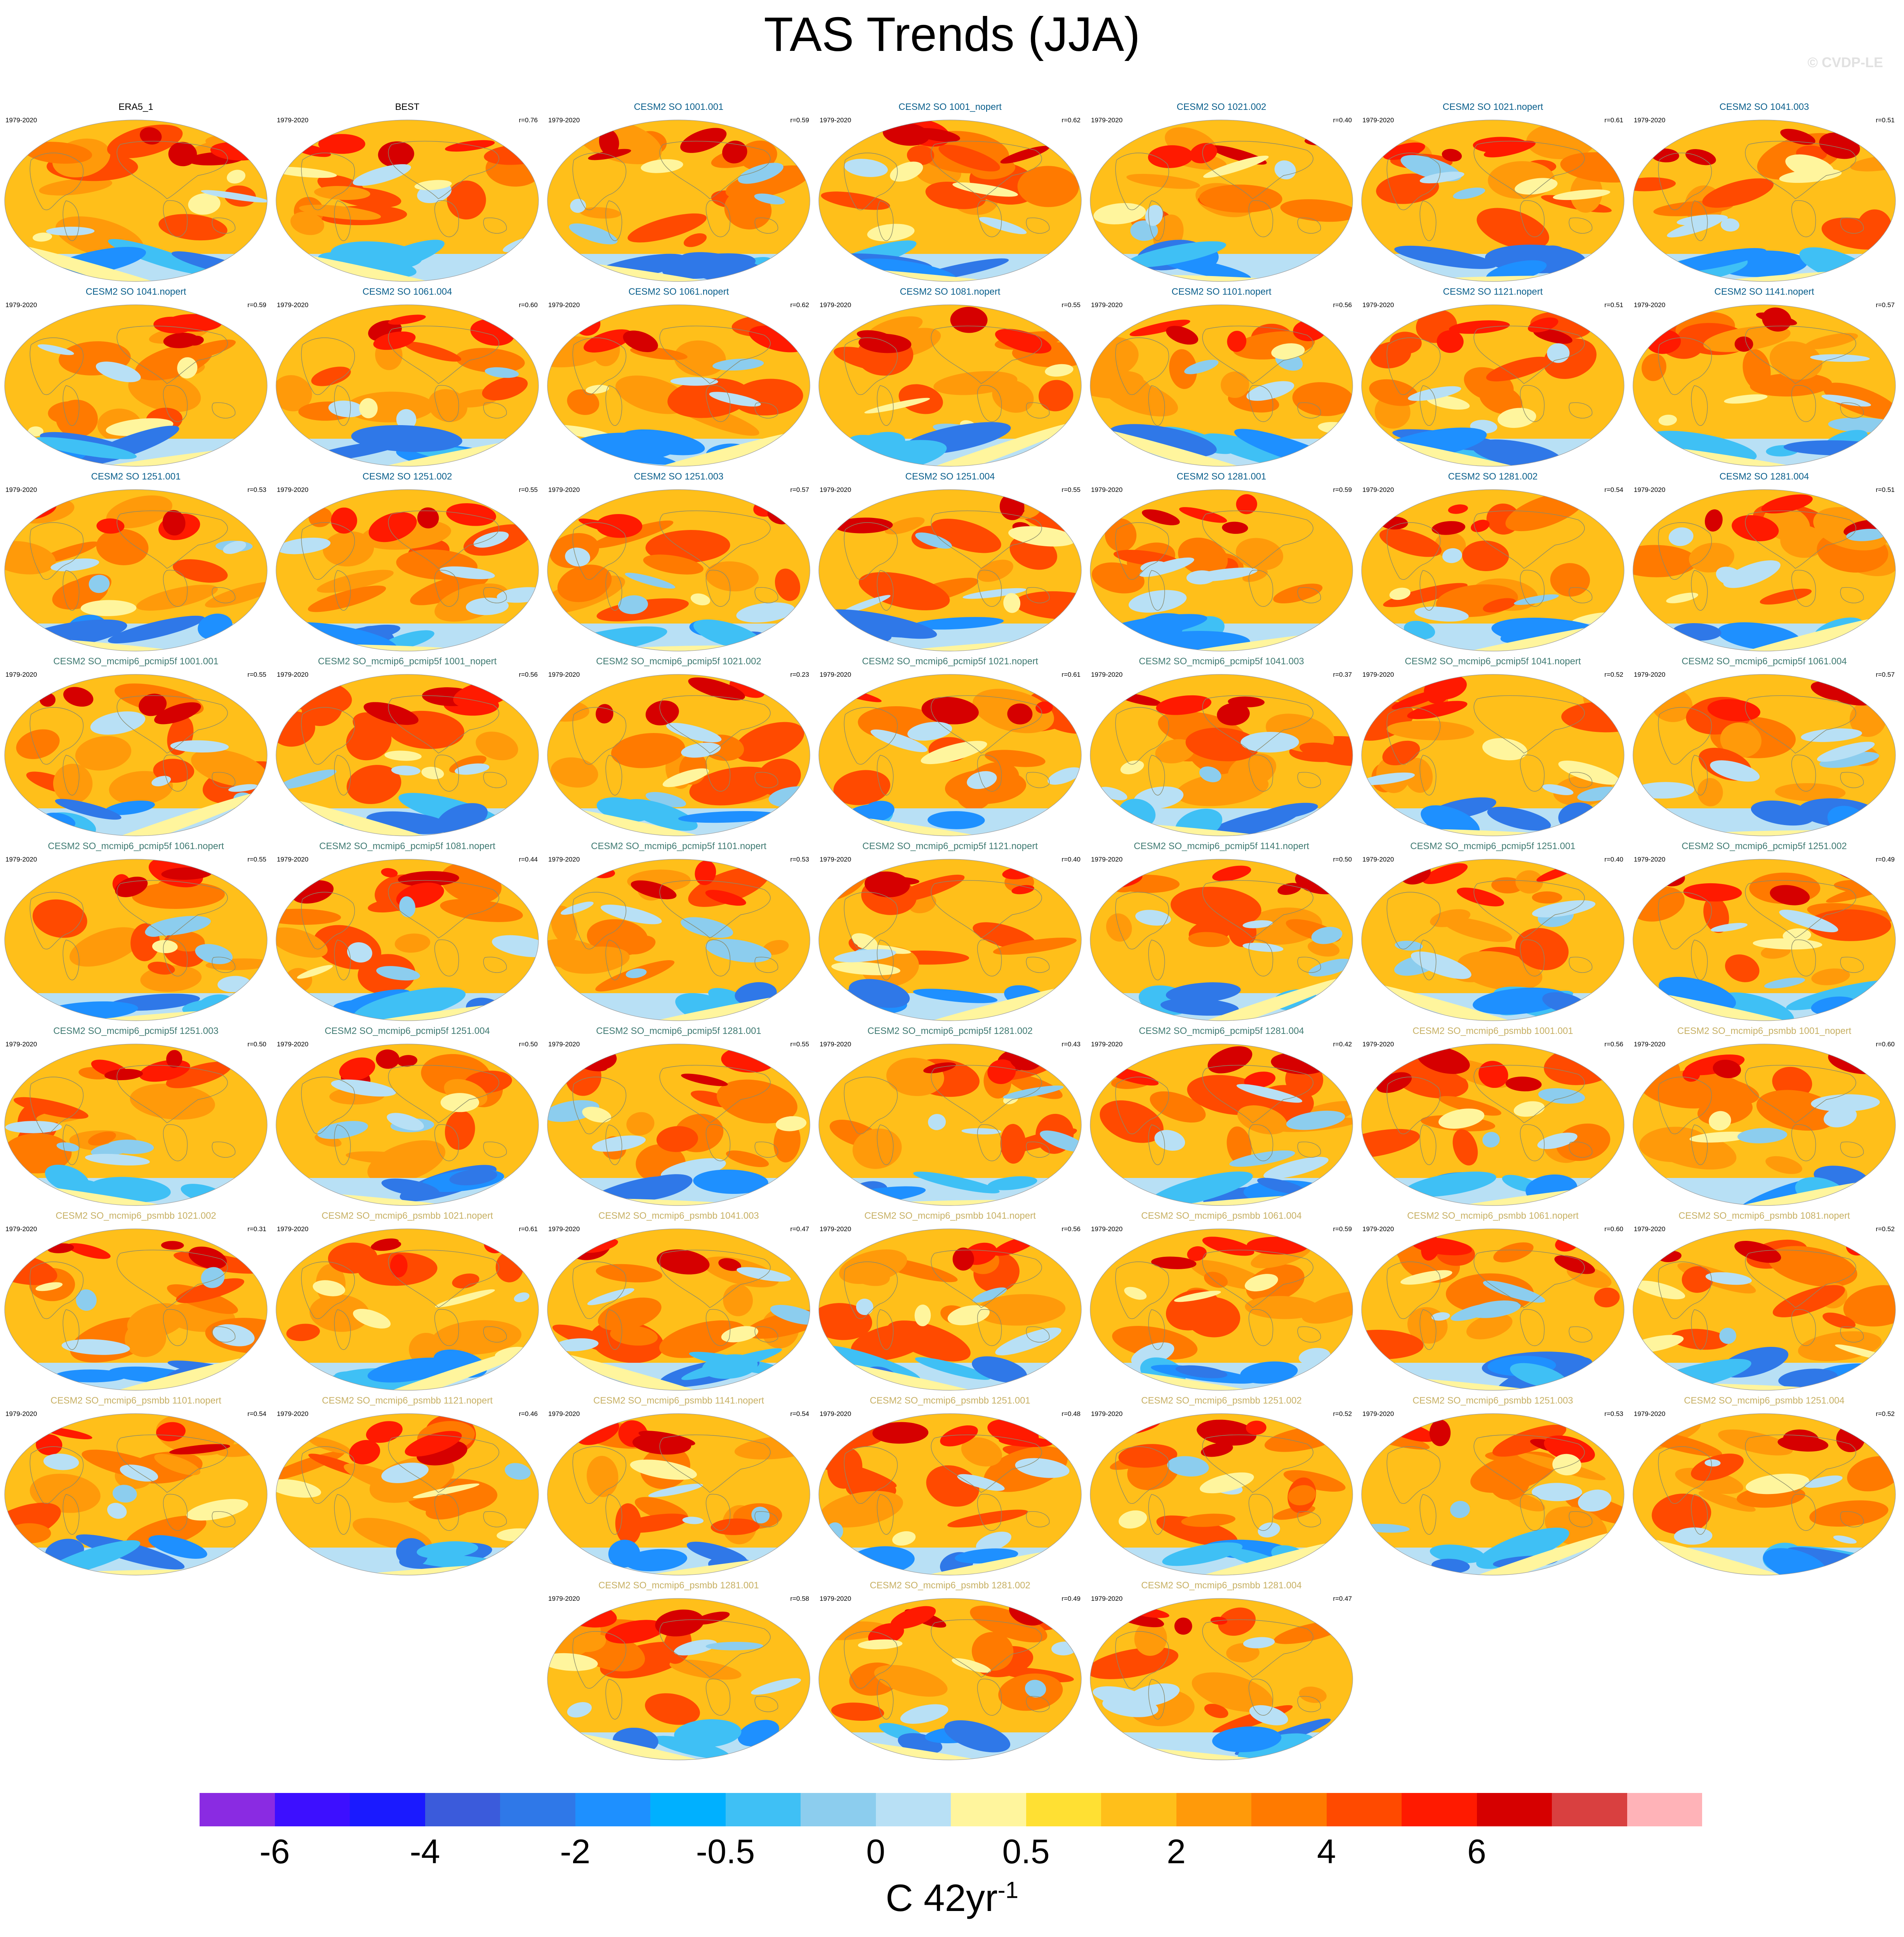 The image size is (1904, 1937). What do you see at coordinates (1342, 859) in the screenshot?
I see `panel-correlation: r=0.50` at bounding box center [1342, 859].